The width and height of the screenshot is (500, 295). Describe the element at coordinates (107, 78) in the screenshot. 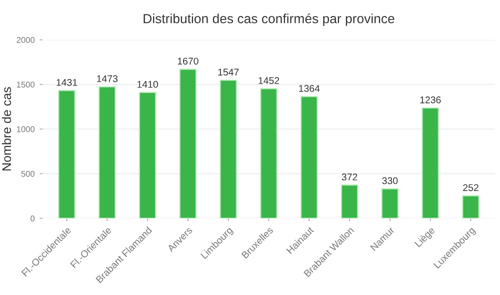

I see `data-label: 1473` at that location.